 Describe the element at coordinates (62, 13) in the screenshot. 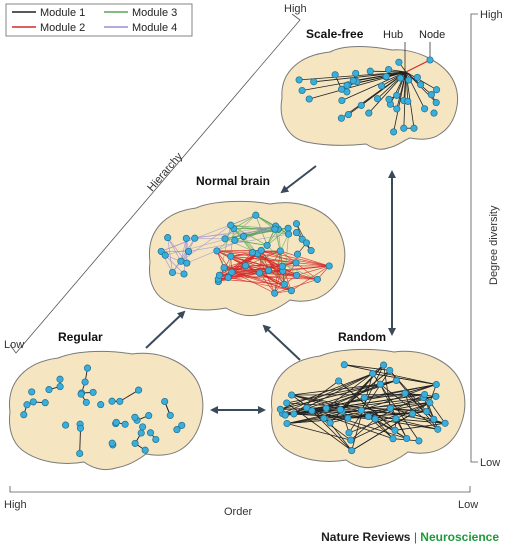

I see `legend-label: Module 1` at that location.